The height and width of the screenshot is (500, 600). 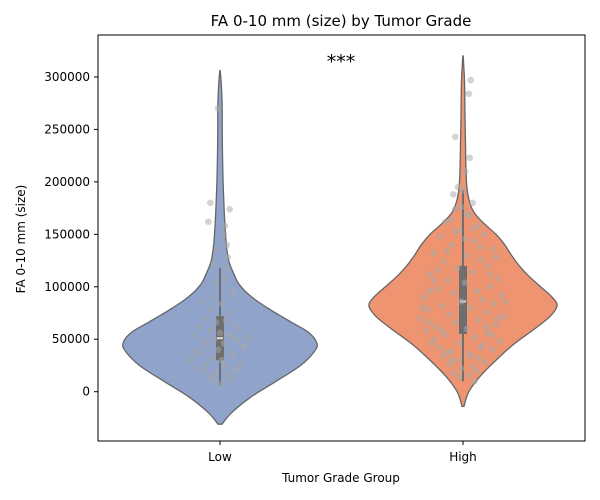 What do you see at coordinates (220, 457) in the screenshot?
I see `x-tick-label: Low` at bounding box center [220, 457].